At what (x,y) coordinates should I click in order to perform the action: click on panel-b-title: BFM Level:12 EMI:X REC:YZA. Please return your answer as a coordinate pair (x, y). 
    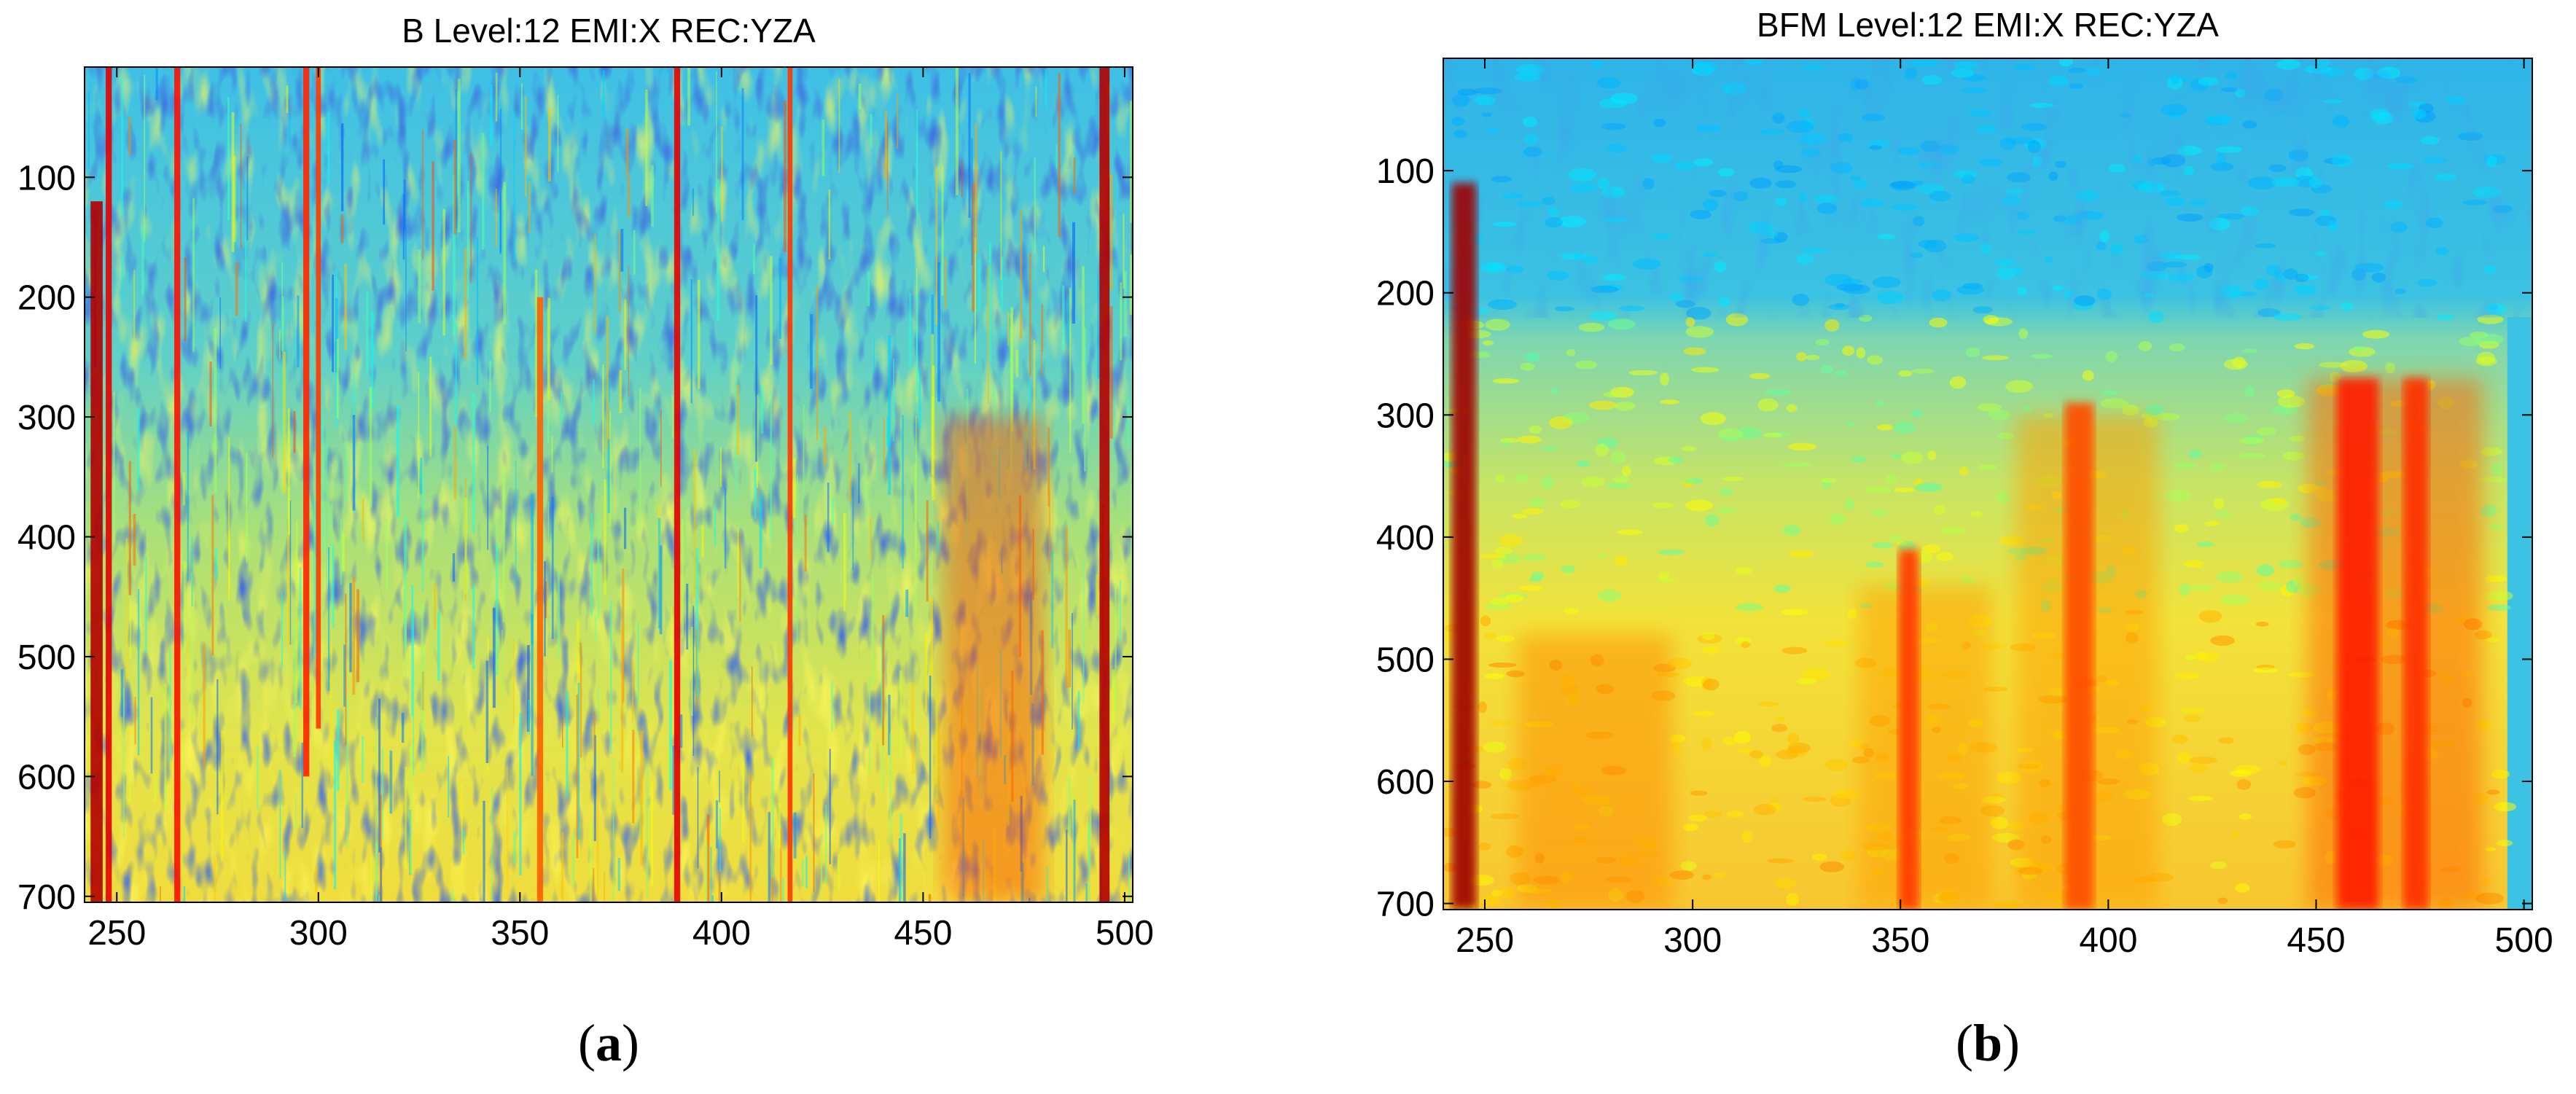
    Looking at the image, I should click on (1988, 25).